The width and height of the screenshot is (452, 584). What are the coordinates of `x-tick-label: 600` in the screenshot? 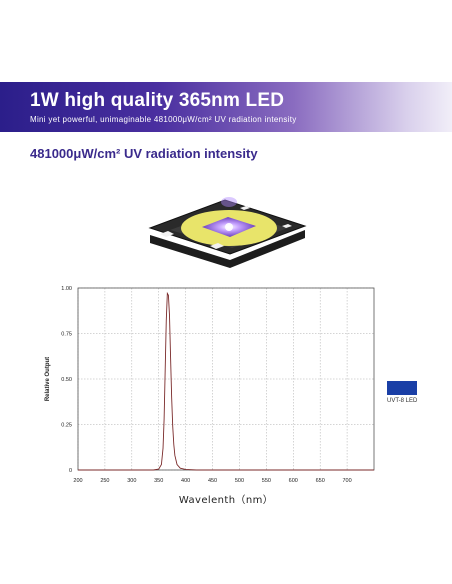 It's located at (293, 481).